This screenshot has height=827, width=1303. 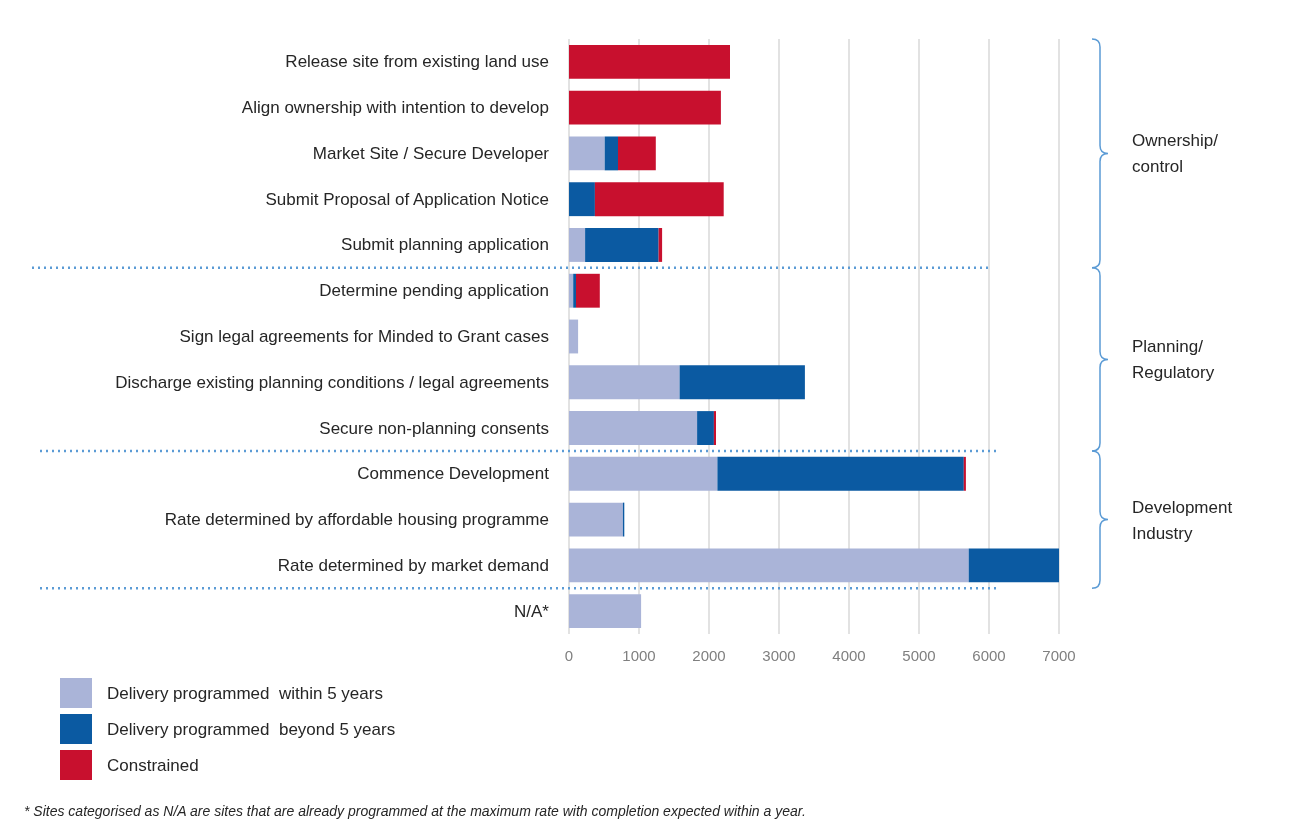 I want to click on text: Ownership/ control, so click(x=1175, y=154).